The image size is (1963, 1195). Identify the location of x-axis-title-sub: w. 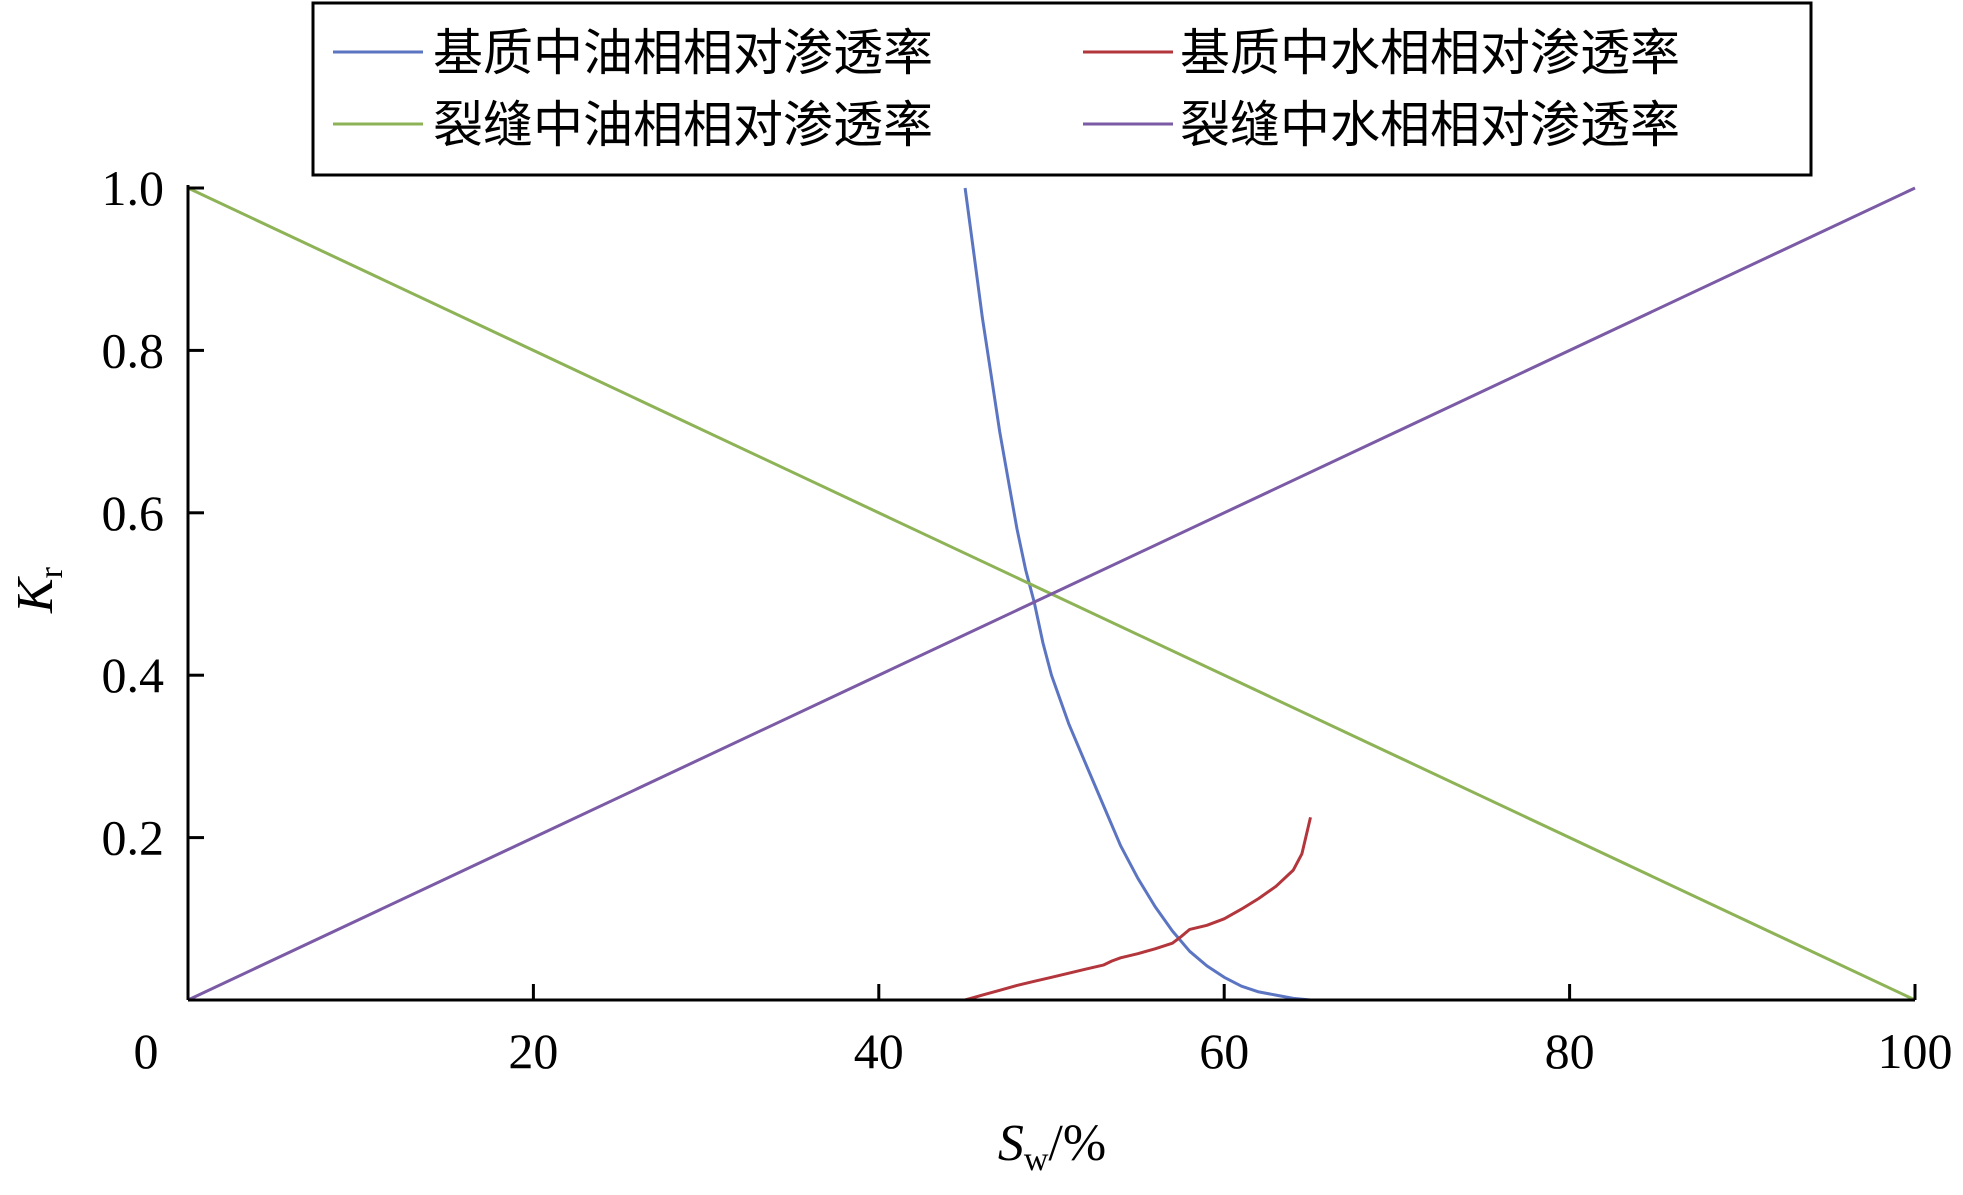
(1036, 1159).